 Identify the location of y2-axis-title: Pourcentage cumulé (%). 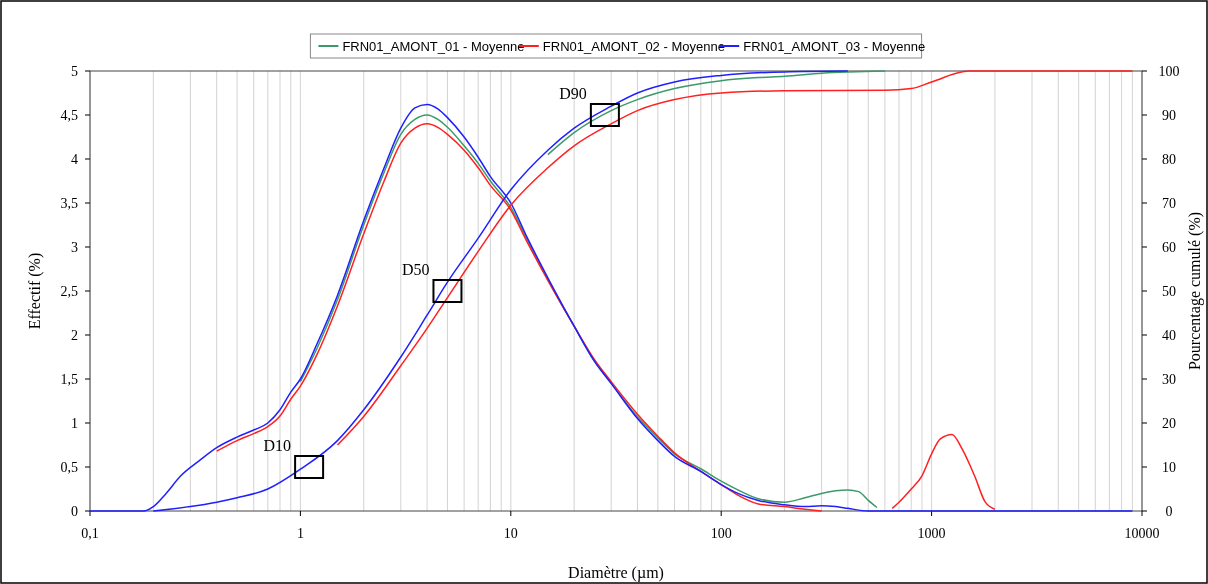
(1195, 291).